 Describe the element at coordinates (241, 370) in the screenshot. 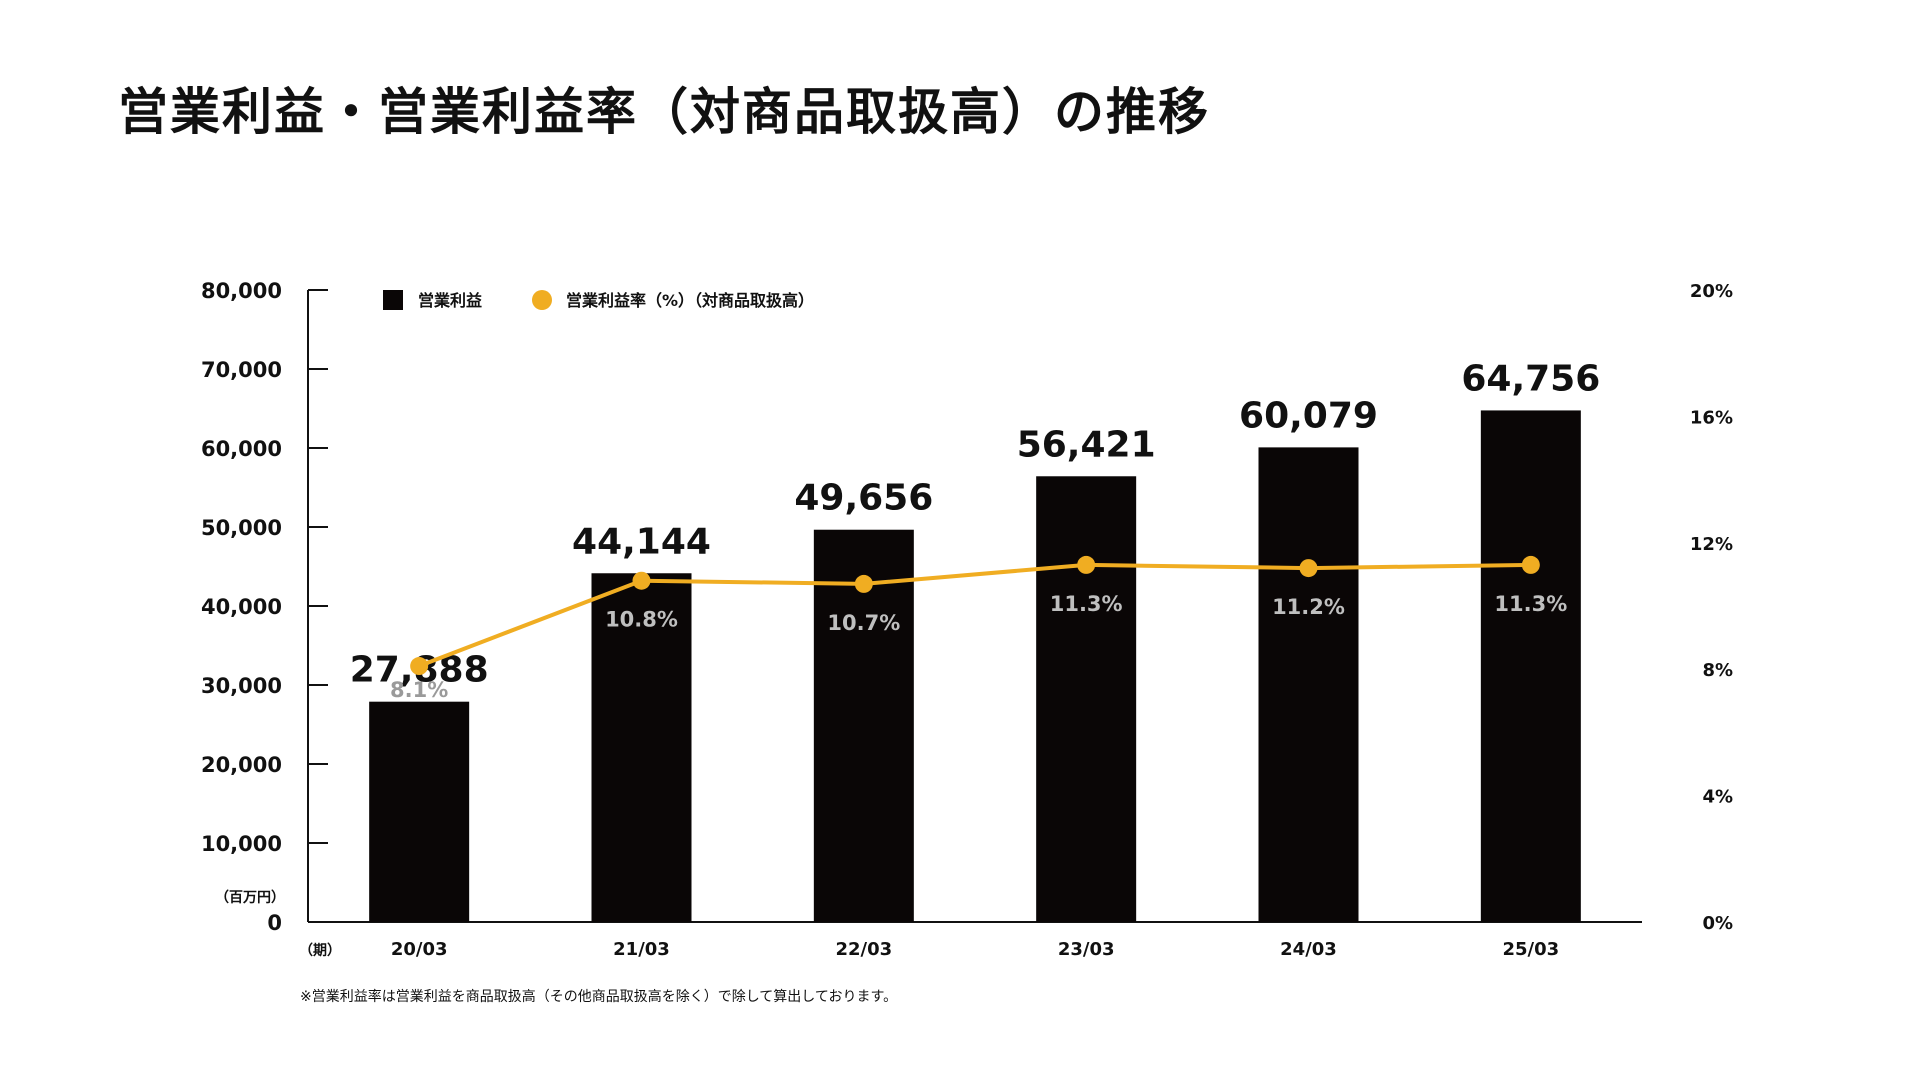

I see `left-axis-tick-label: 70,000` at that location.